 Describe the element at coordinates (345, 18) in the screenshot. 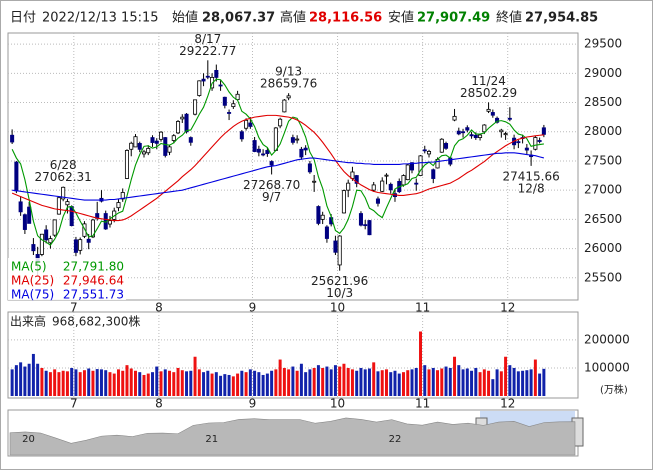

I see `high-value: 28,116.56` at that location.